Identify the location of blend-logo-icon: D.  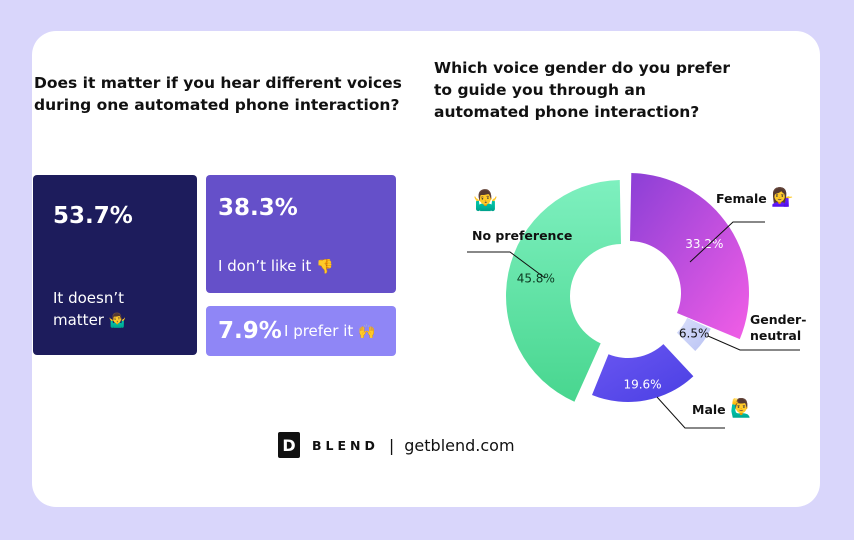
(289, 445).